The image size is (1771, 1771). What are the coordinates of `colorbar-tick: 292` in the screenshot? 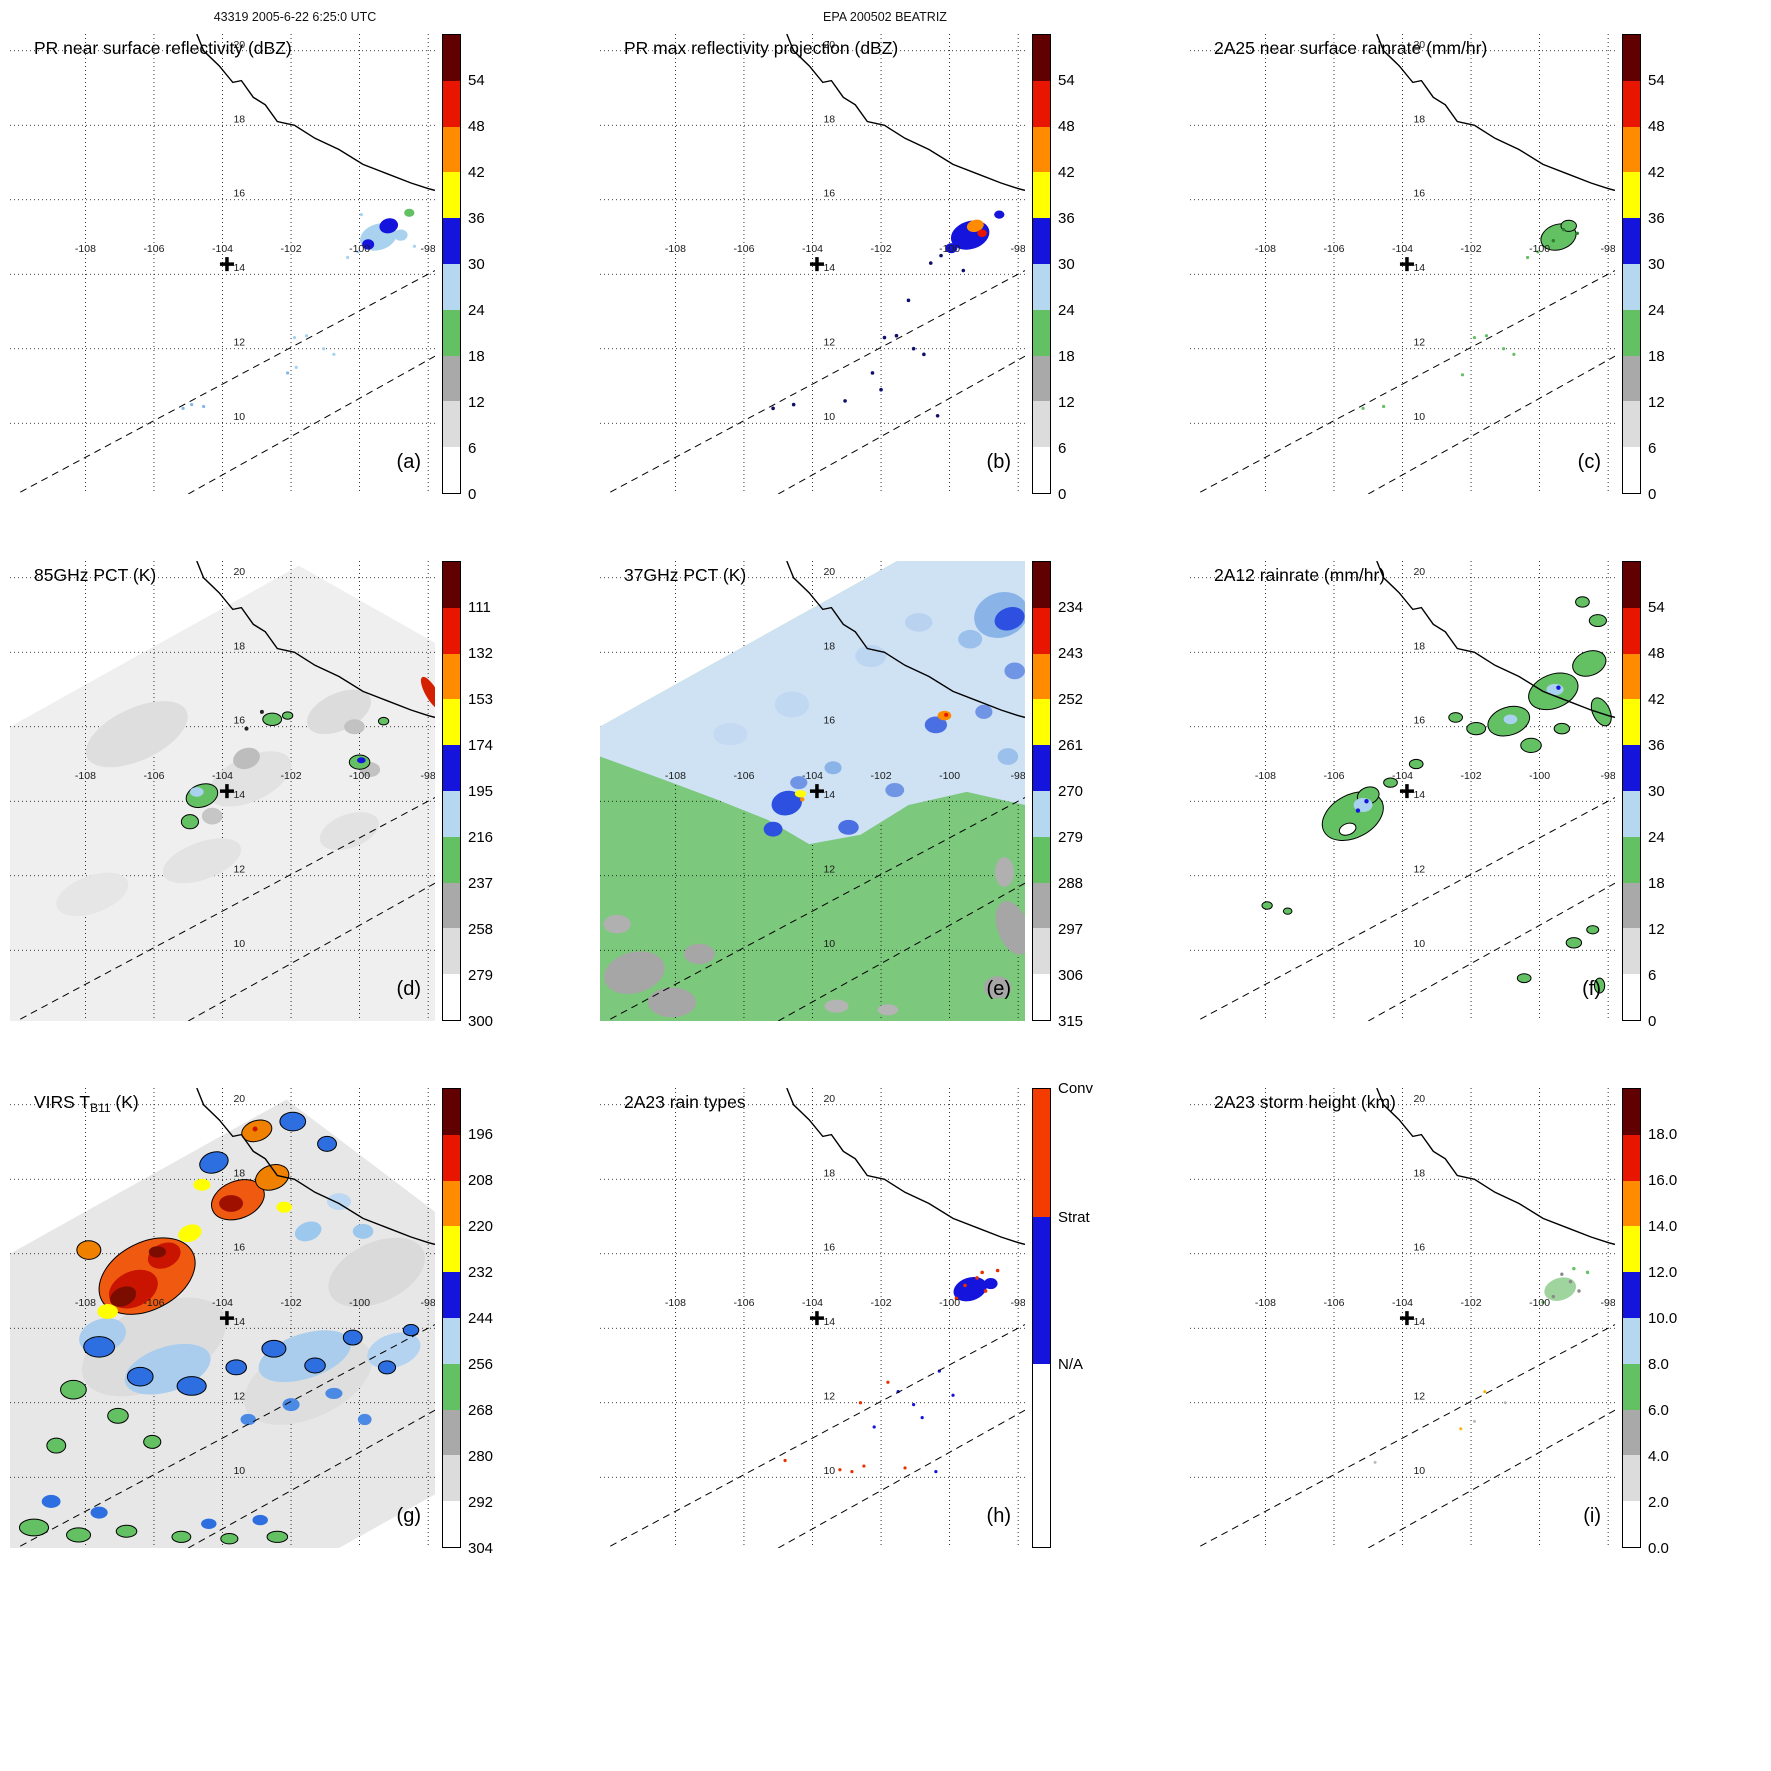 It's located at (481, 1502).